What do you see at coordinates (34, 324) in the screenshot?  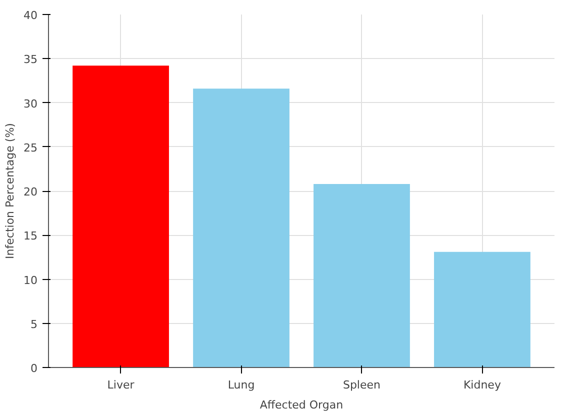 I see `y-tick-label: 5` at bounding box center [34, 324].